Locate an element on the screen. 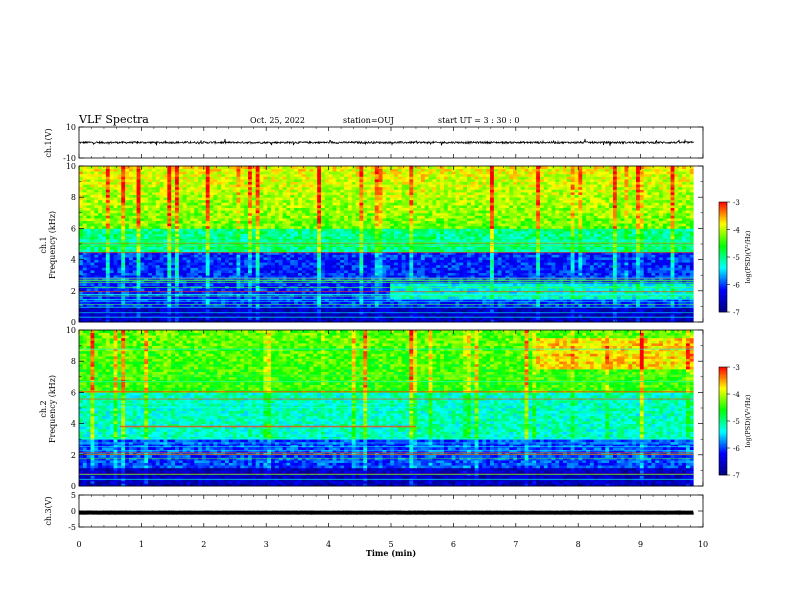 The width and height of the screenshot is (792, 612). x-tick-label: 1 is located at coordinates (141, 544).